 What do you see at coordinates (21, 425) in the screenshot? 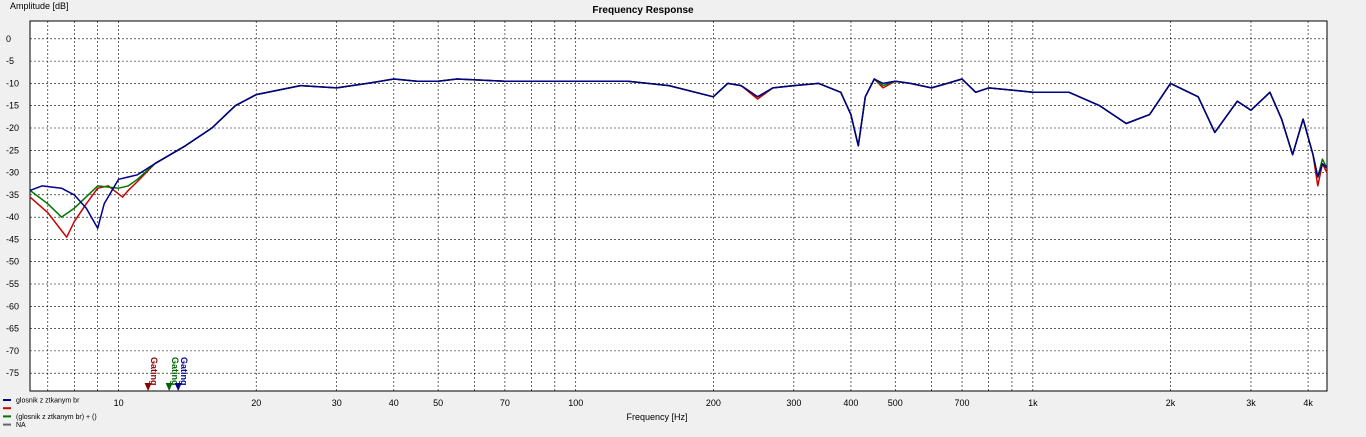
I see `legend-label: NA` at bounding box center [21, 425].